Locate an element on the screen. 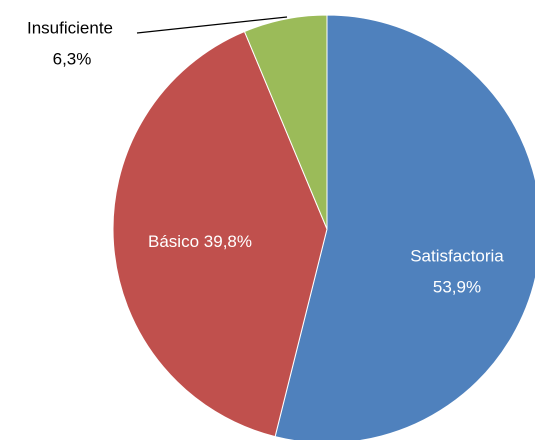  slice-value-label: 6,3% is located at coordinates (72, 58).